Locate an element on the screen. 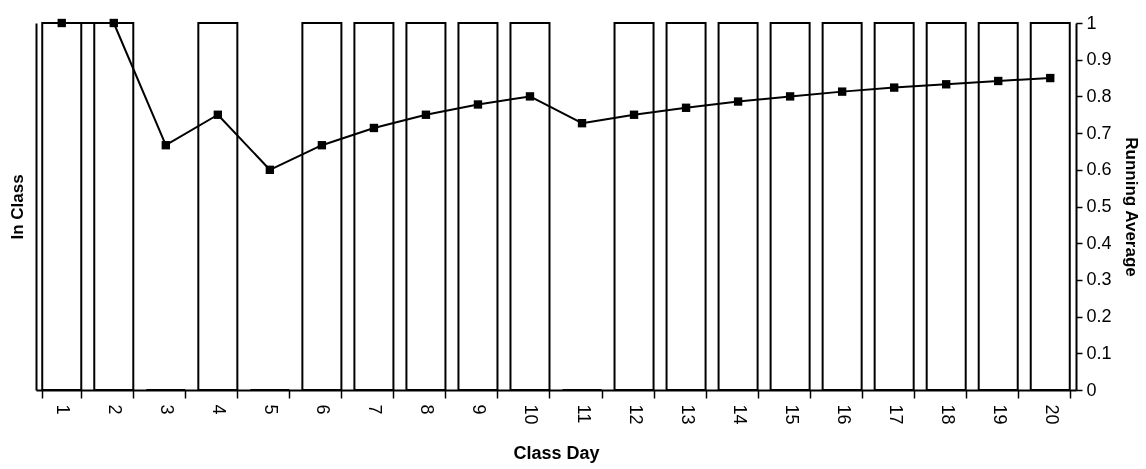 The height and width of the screenshot is (469, 1146). x-tick-label: 14 is located at coordinates (739, 414).